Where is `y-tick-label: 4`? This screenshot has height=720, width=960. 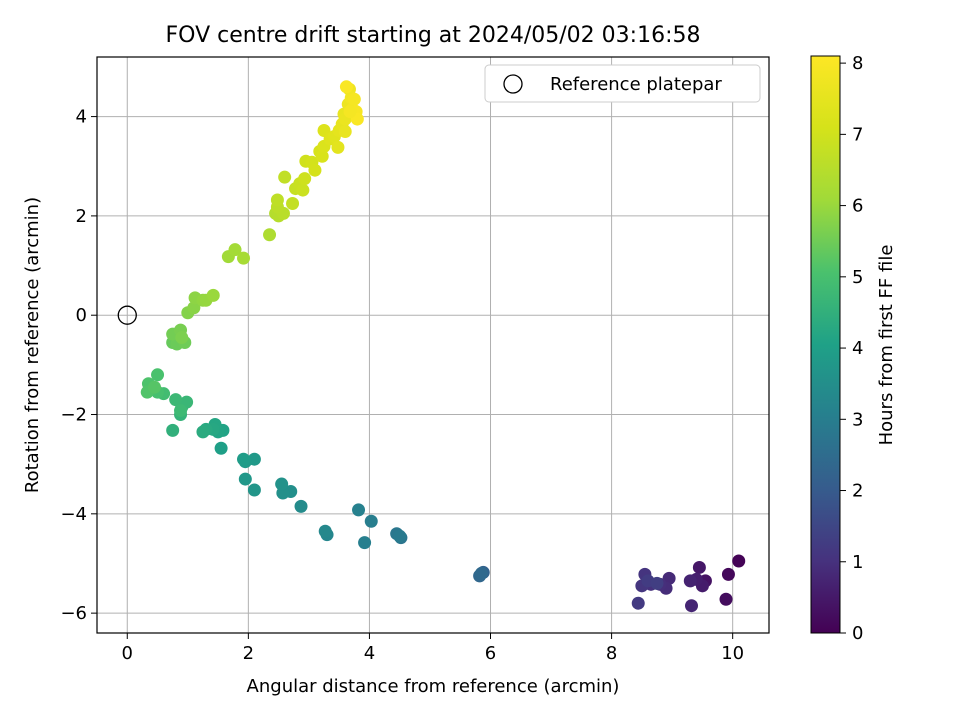 y-tick-label: 4 is located at coordinates (81, 117).